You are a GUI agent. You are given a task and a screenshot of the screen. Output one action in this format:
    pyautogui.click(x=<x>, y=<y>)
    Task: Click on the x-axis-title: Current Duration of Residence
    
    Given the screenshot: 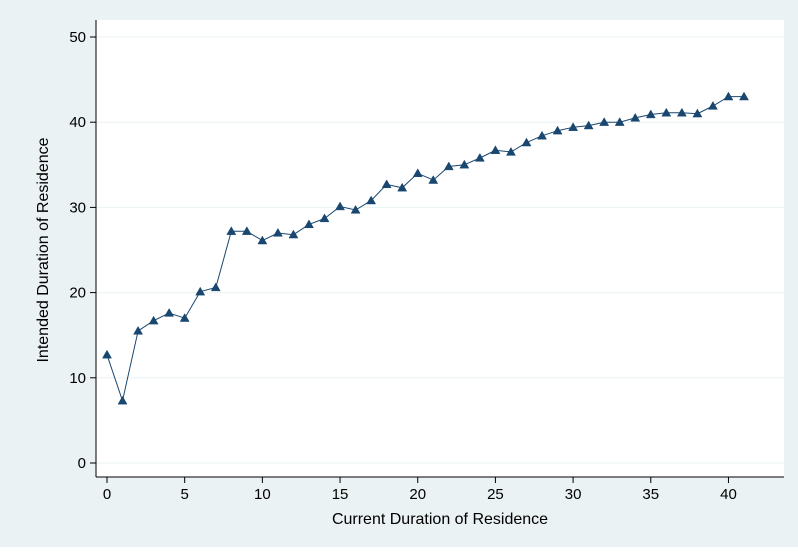 What is the action you would take?
    pyautogui.click(x=440, y=519)
    